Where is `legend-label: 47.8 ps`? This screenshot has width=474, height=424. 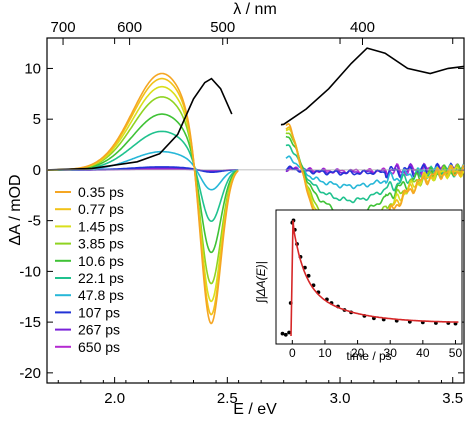
legend-label: 47.8 ps is located at coordinates (101, 295).